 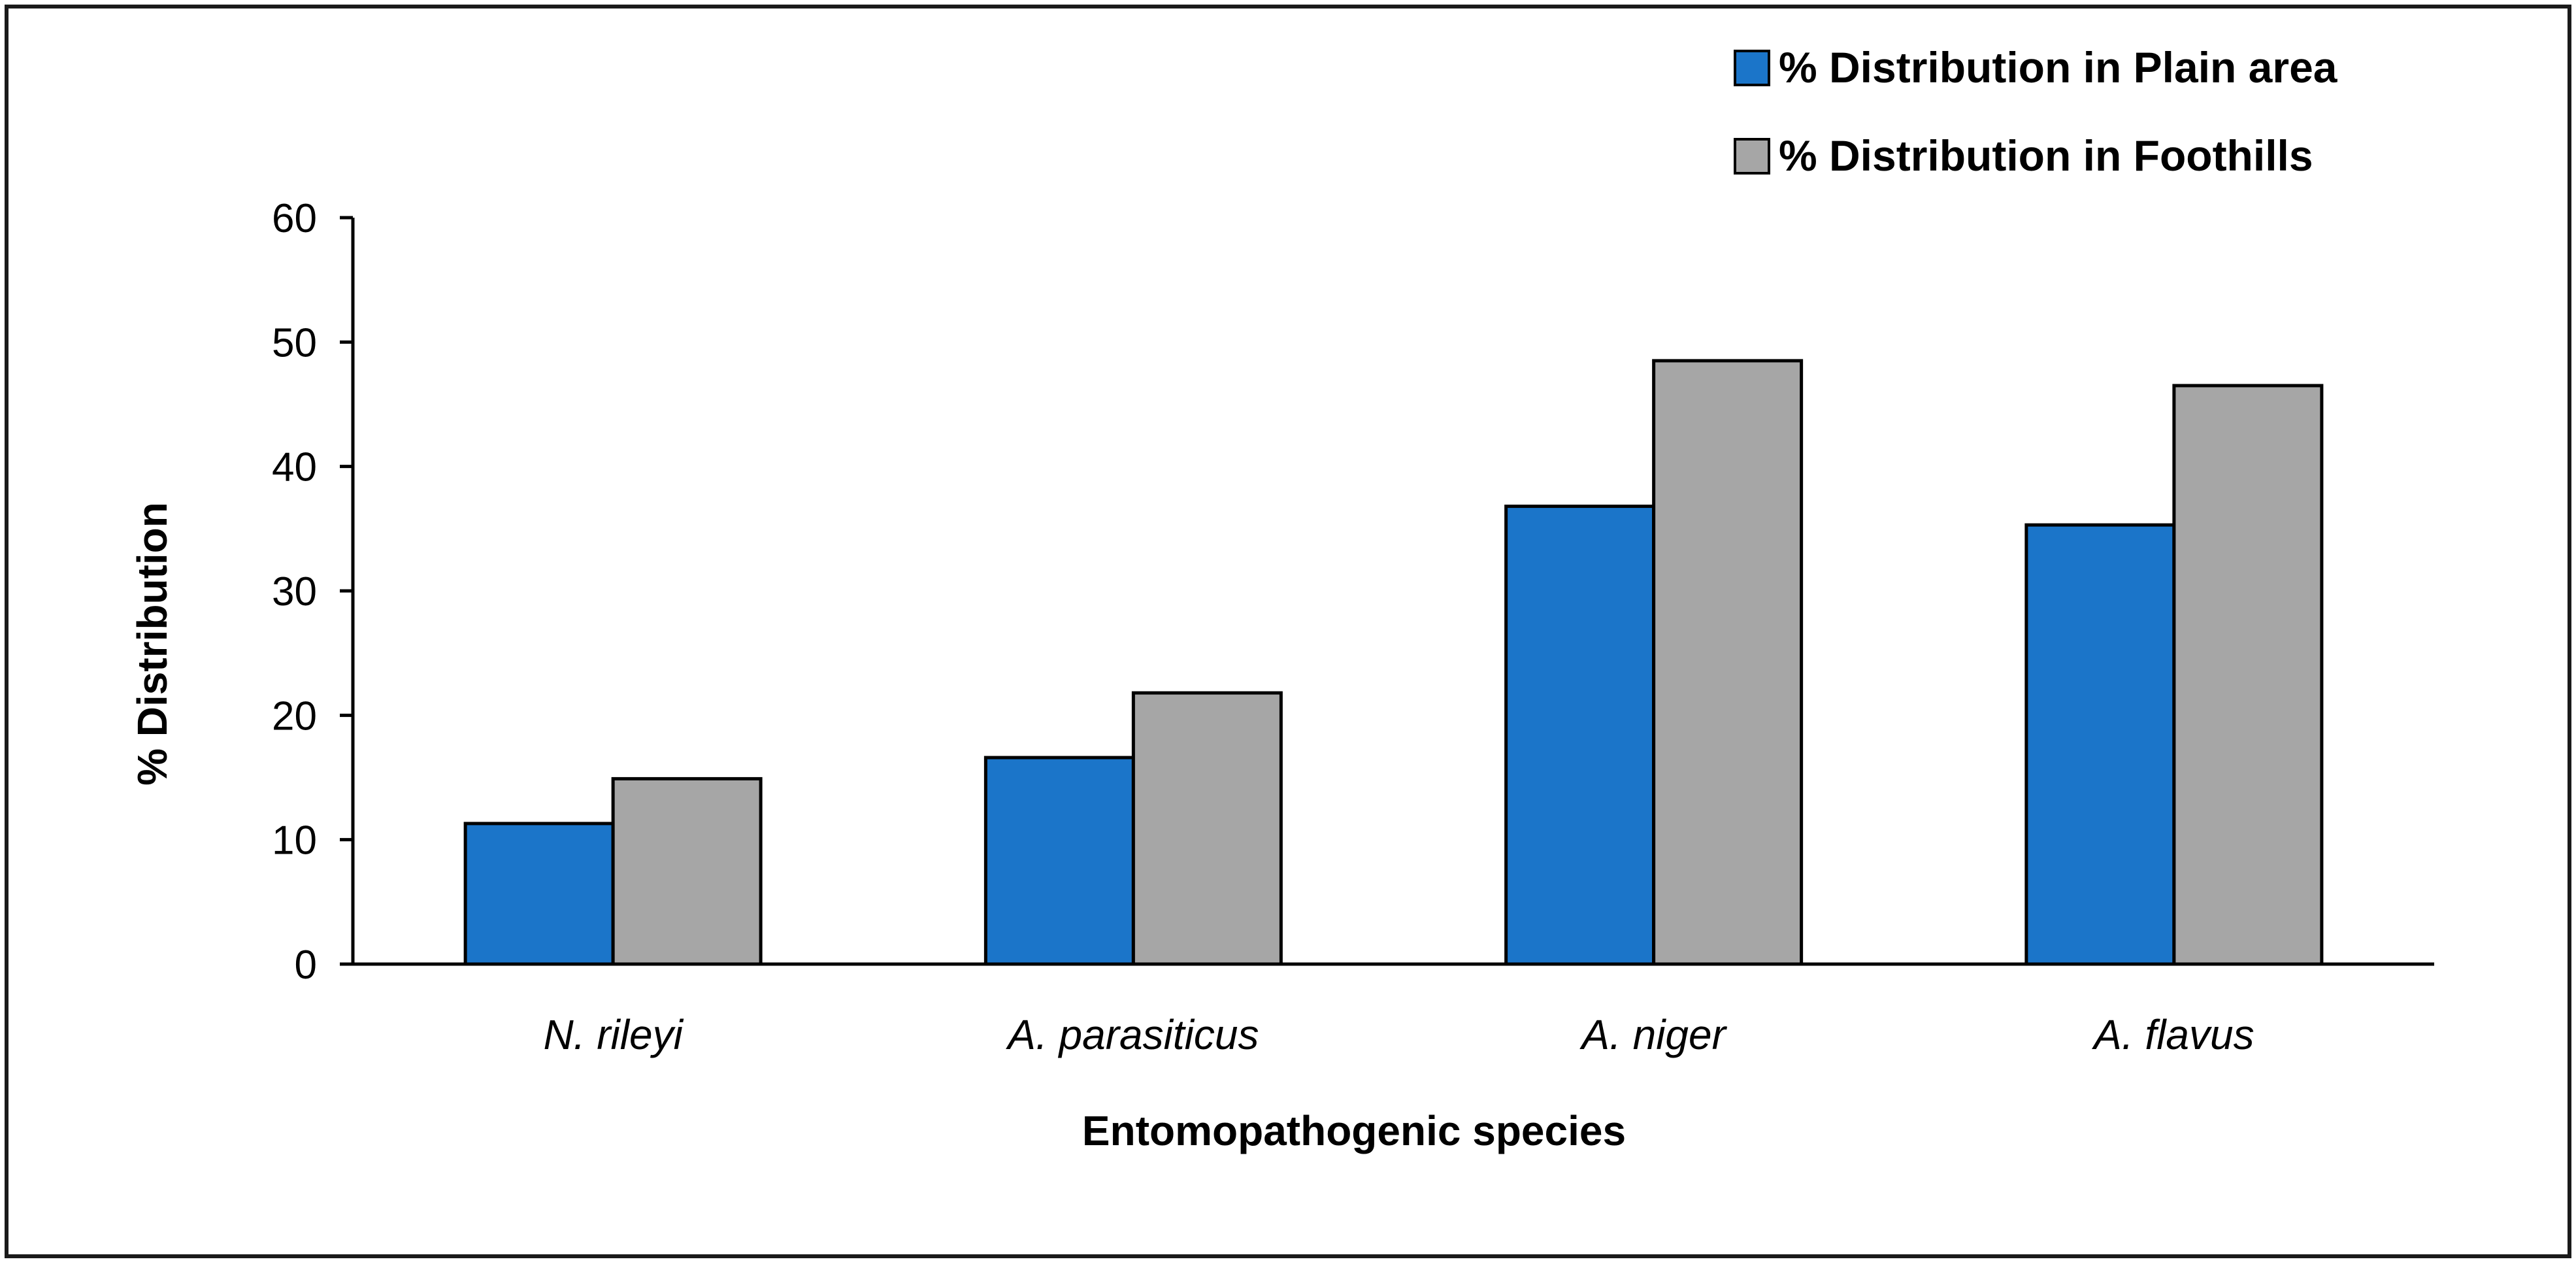 I want to click on legend-label-plain-area: % Distribution in Plain area, so click(x=2058, y=67).